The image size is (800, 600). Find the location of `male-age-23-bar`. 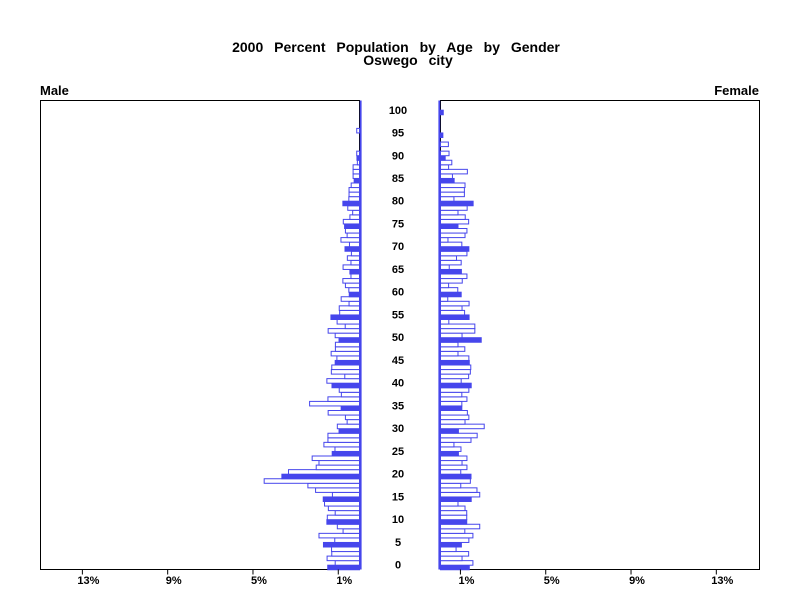

male-age-23-bar is located at coordinates (339, 463).